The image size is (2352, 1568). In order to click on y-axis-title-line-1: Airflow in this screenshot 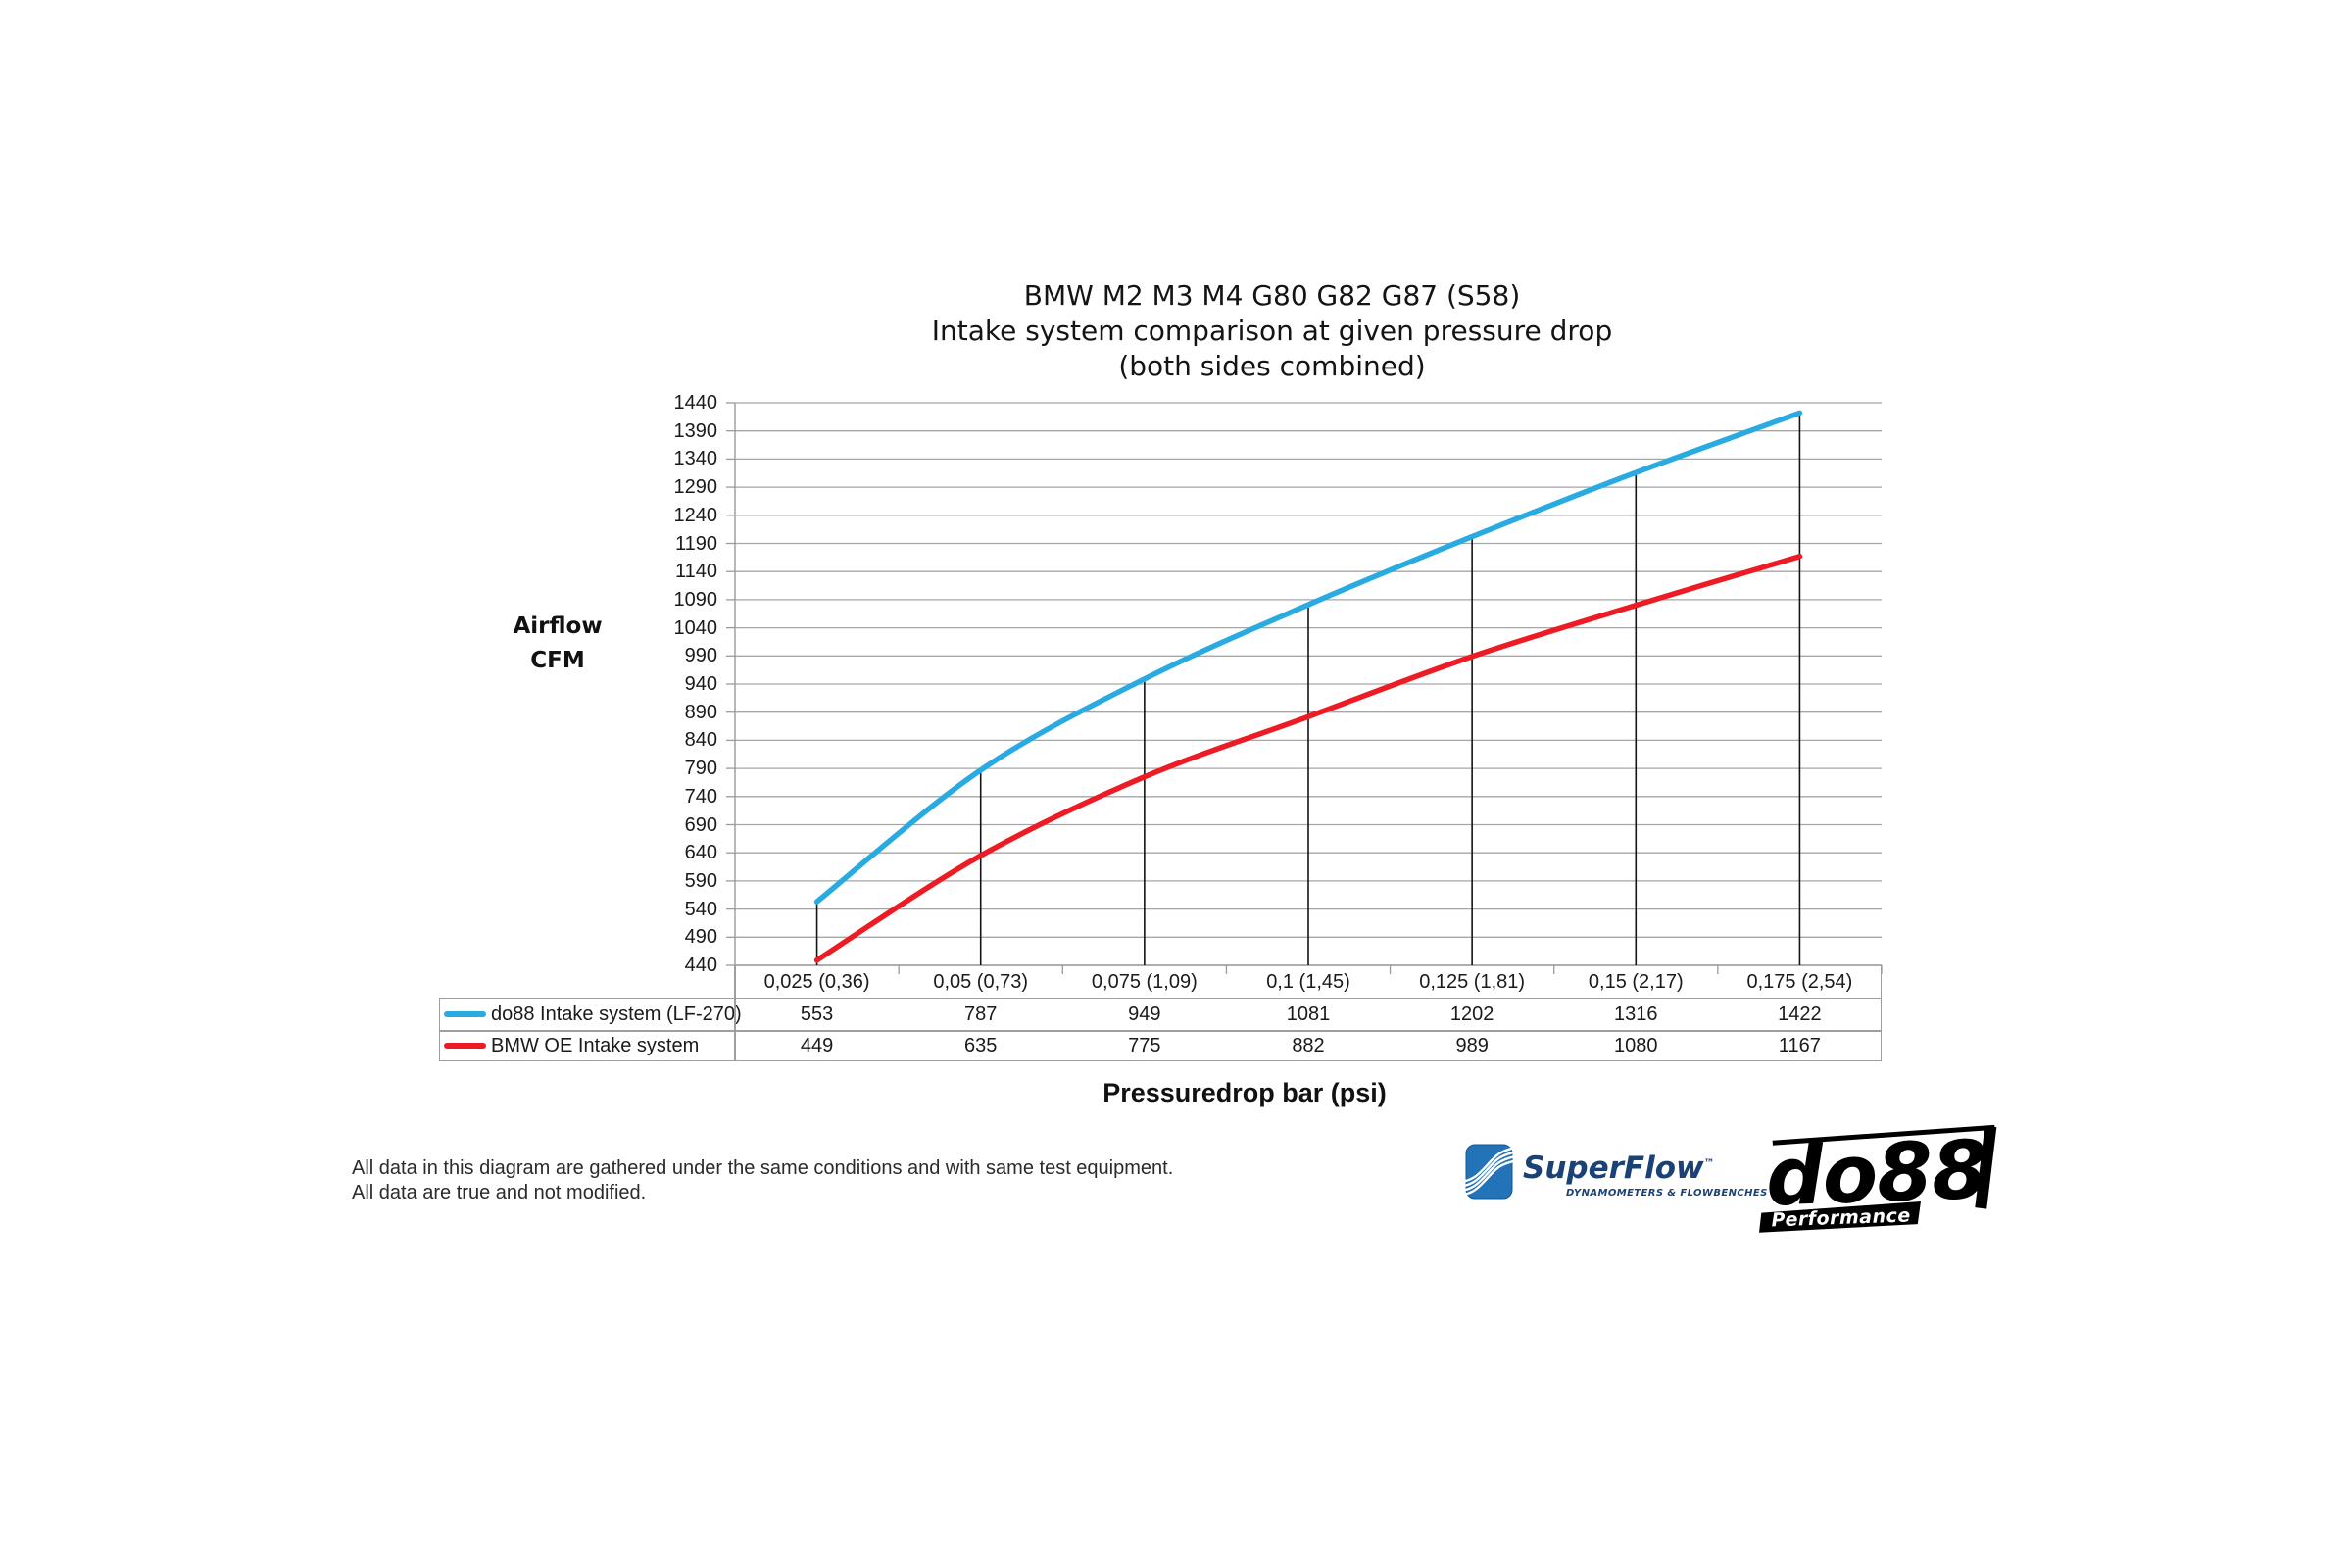, I will do `click(558, 626)`.